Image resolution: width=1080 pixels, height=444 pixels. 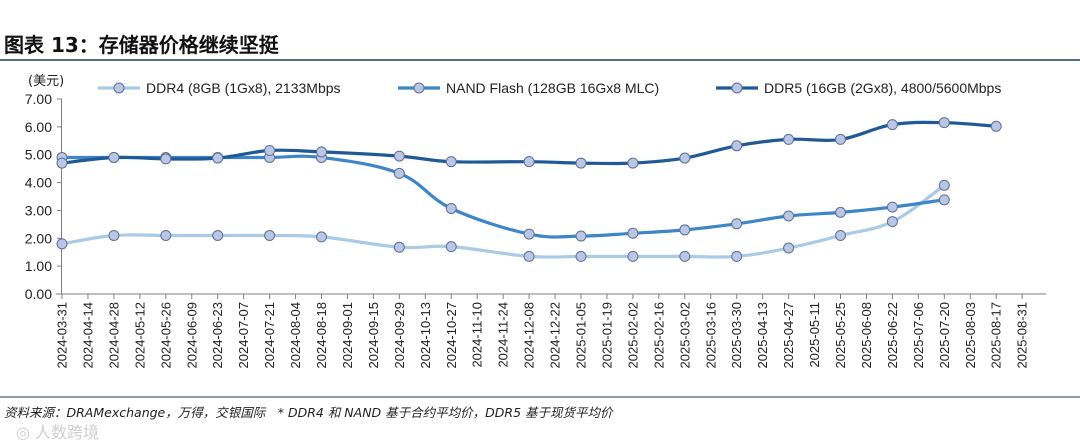 What do you see at coordinates (788, 335) in the screenshot?
I see `x-tick-label: 2025-04-27` at bounding box center [788, 335].